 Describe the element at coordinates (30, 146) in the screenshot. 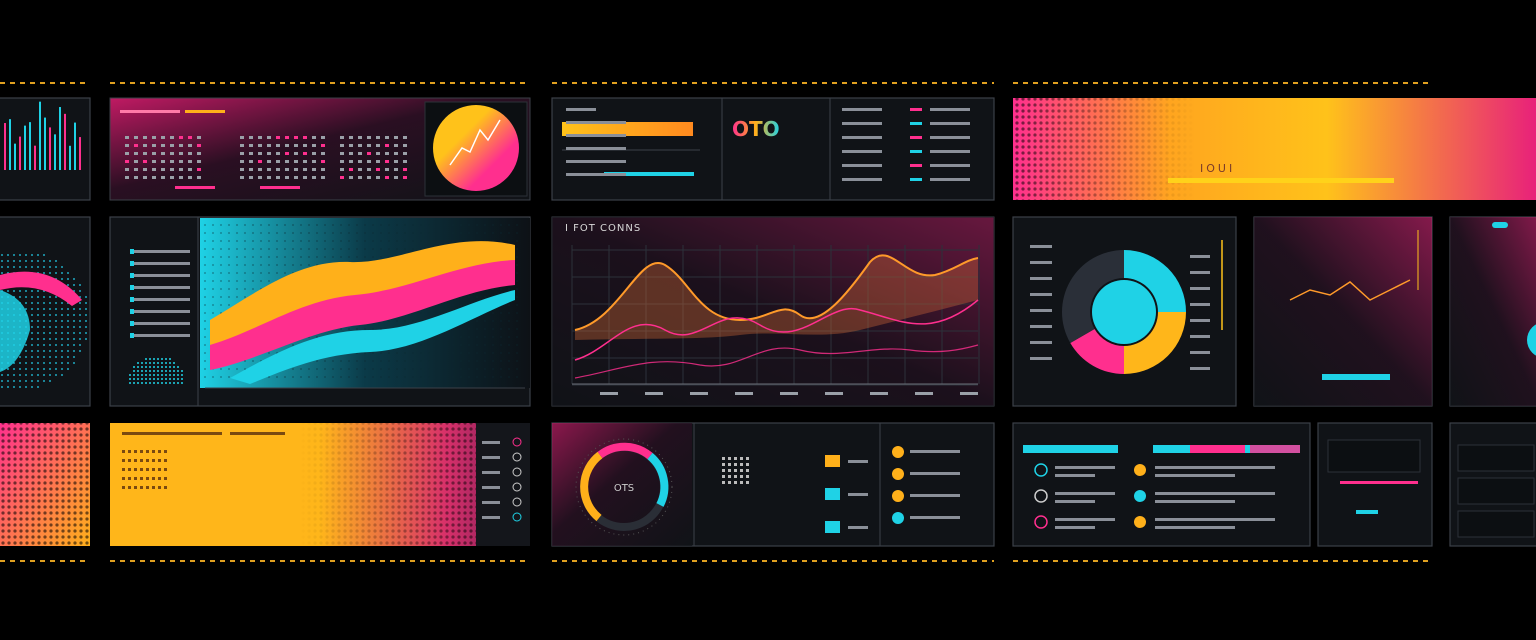

I see `bar` at that location.